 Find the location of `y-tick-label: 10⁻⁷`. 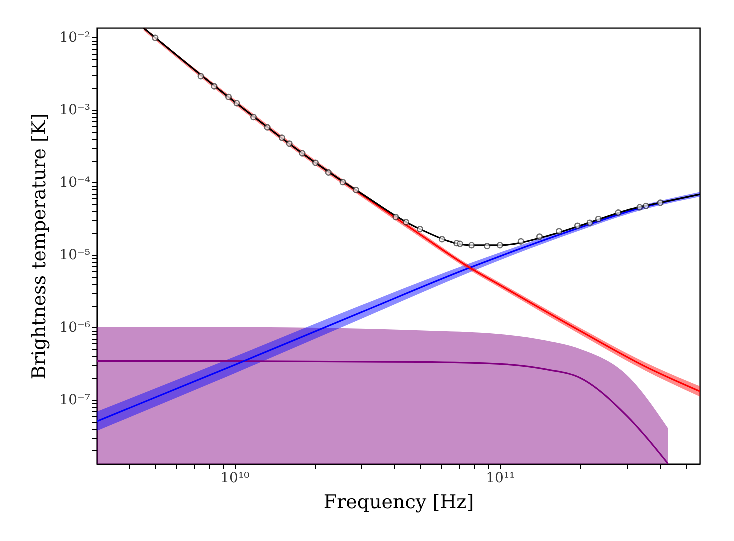

y-tick-label: 10⁻⁷ is located at coordinates (75, 400).